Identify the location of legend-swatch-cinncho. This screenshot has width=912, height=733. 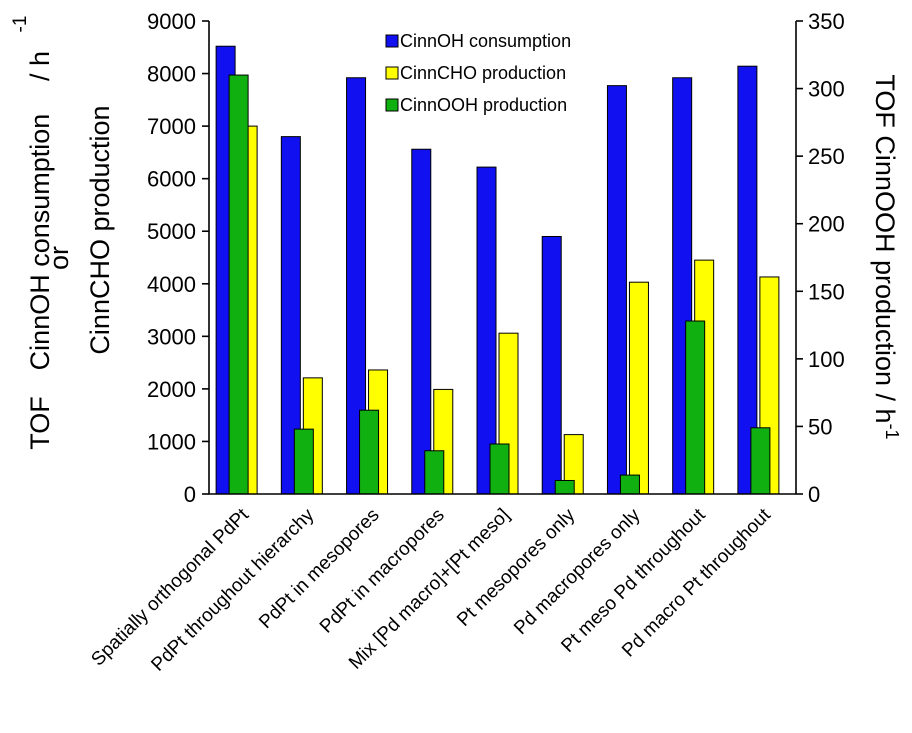
(392, 73).